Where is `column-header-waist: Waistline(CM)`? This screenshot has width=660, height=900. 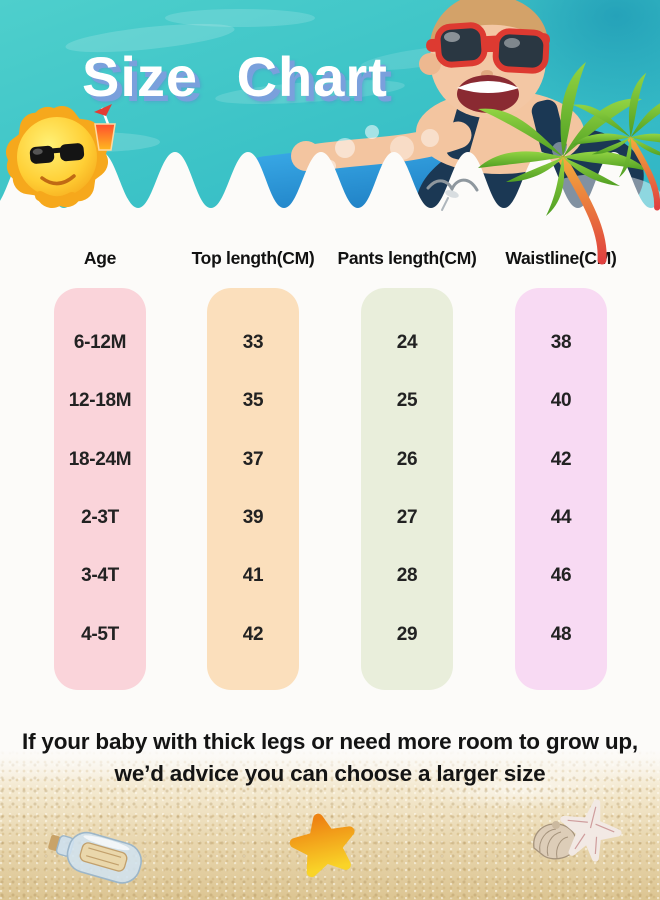 column-header-waist: Waistline(CM) is located at coordinates (561, 258).